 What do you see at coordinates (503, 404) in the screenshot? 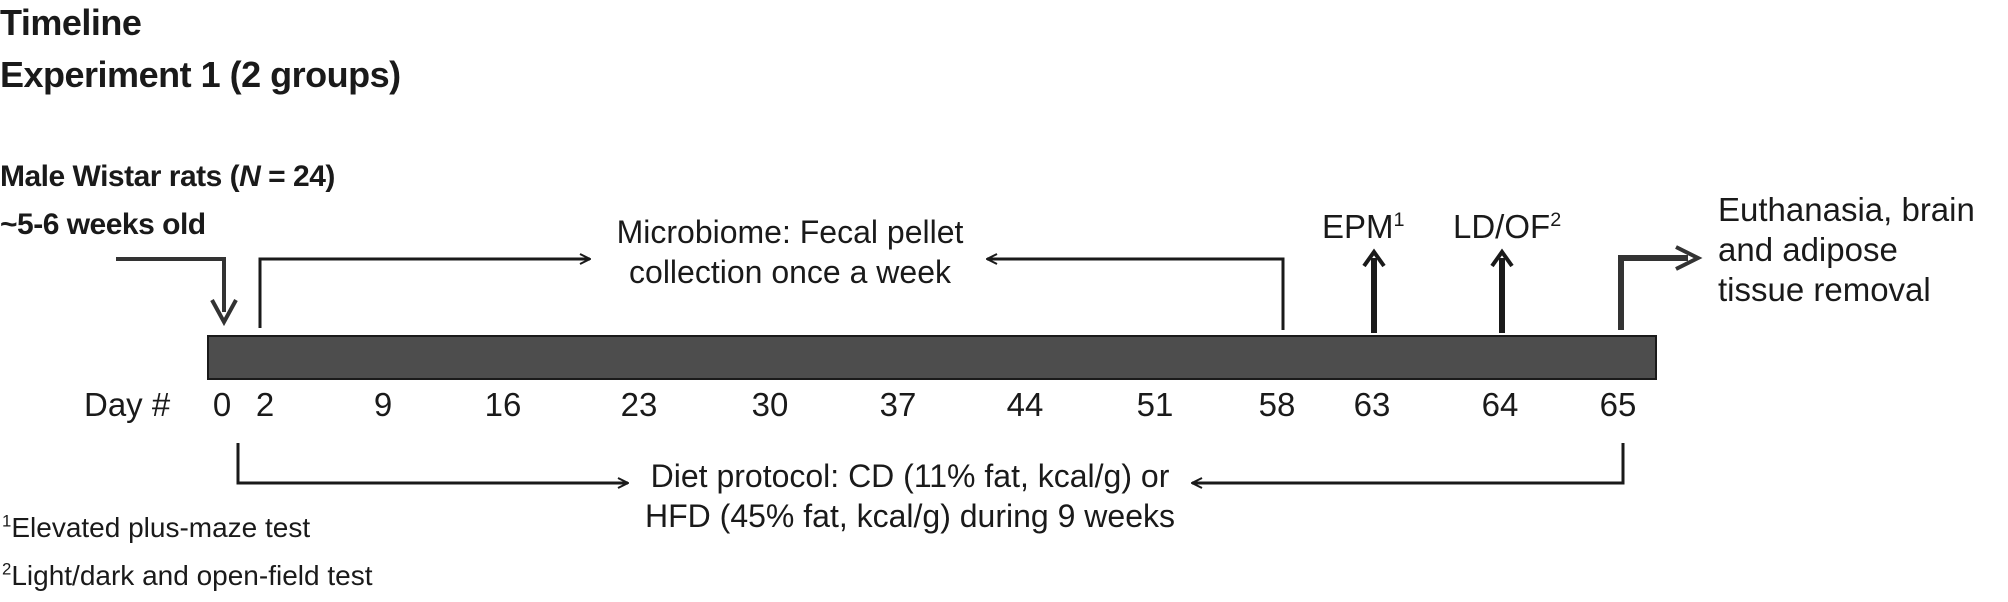
I see `day-tick: 16` at bounding box center [503, 404].